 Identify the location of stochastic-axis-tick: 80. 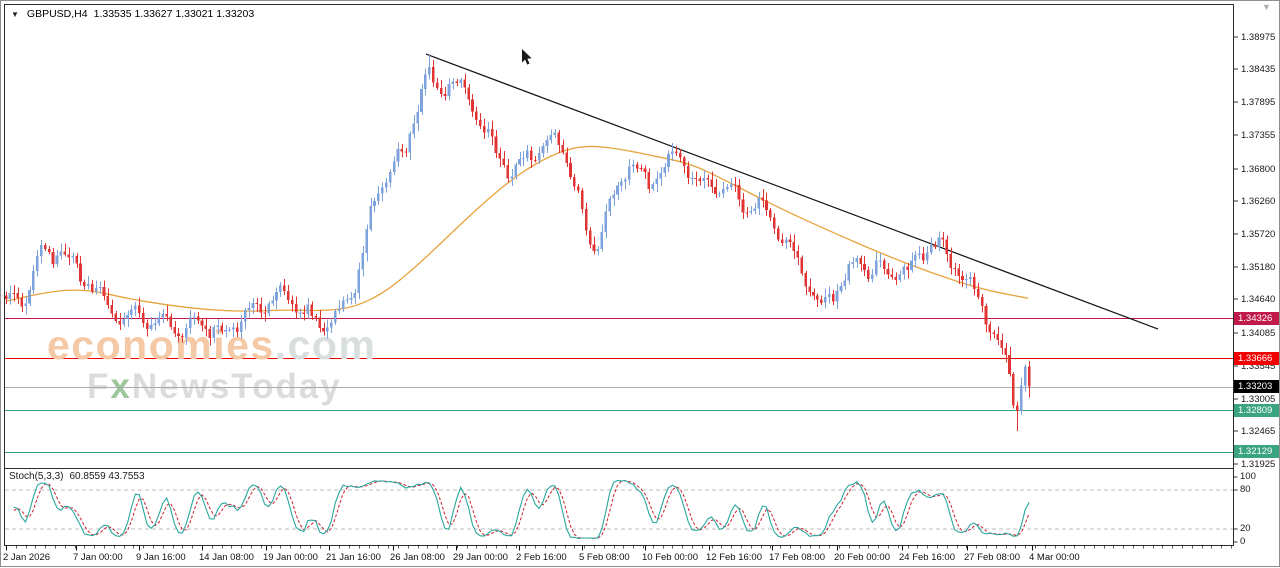
(1245, 489).